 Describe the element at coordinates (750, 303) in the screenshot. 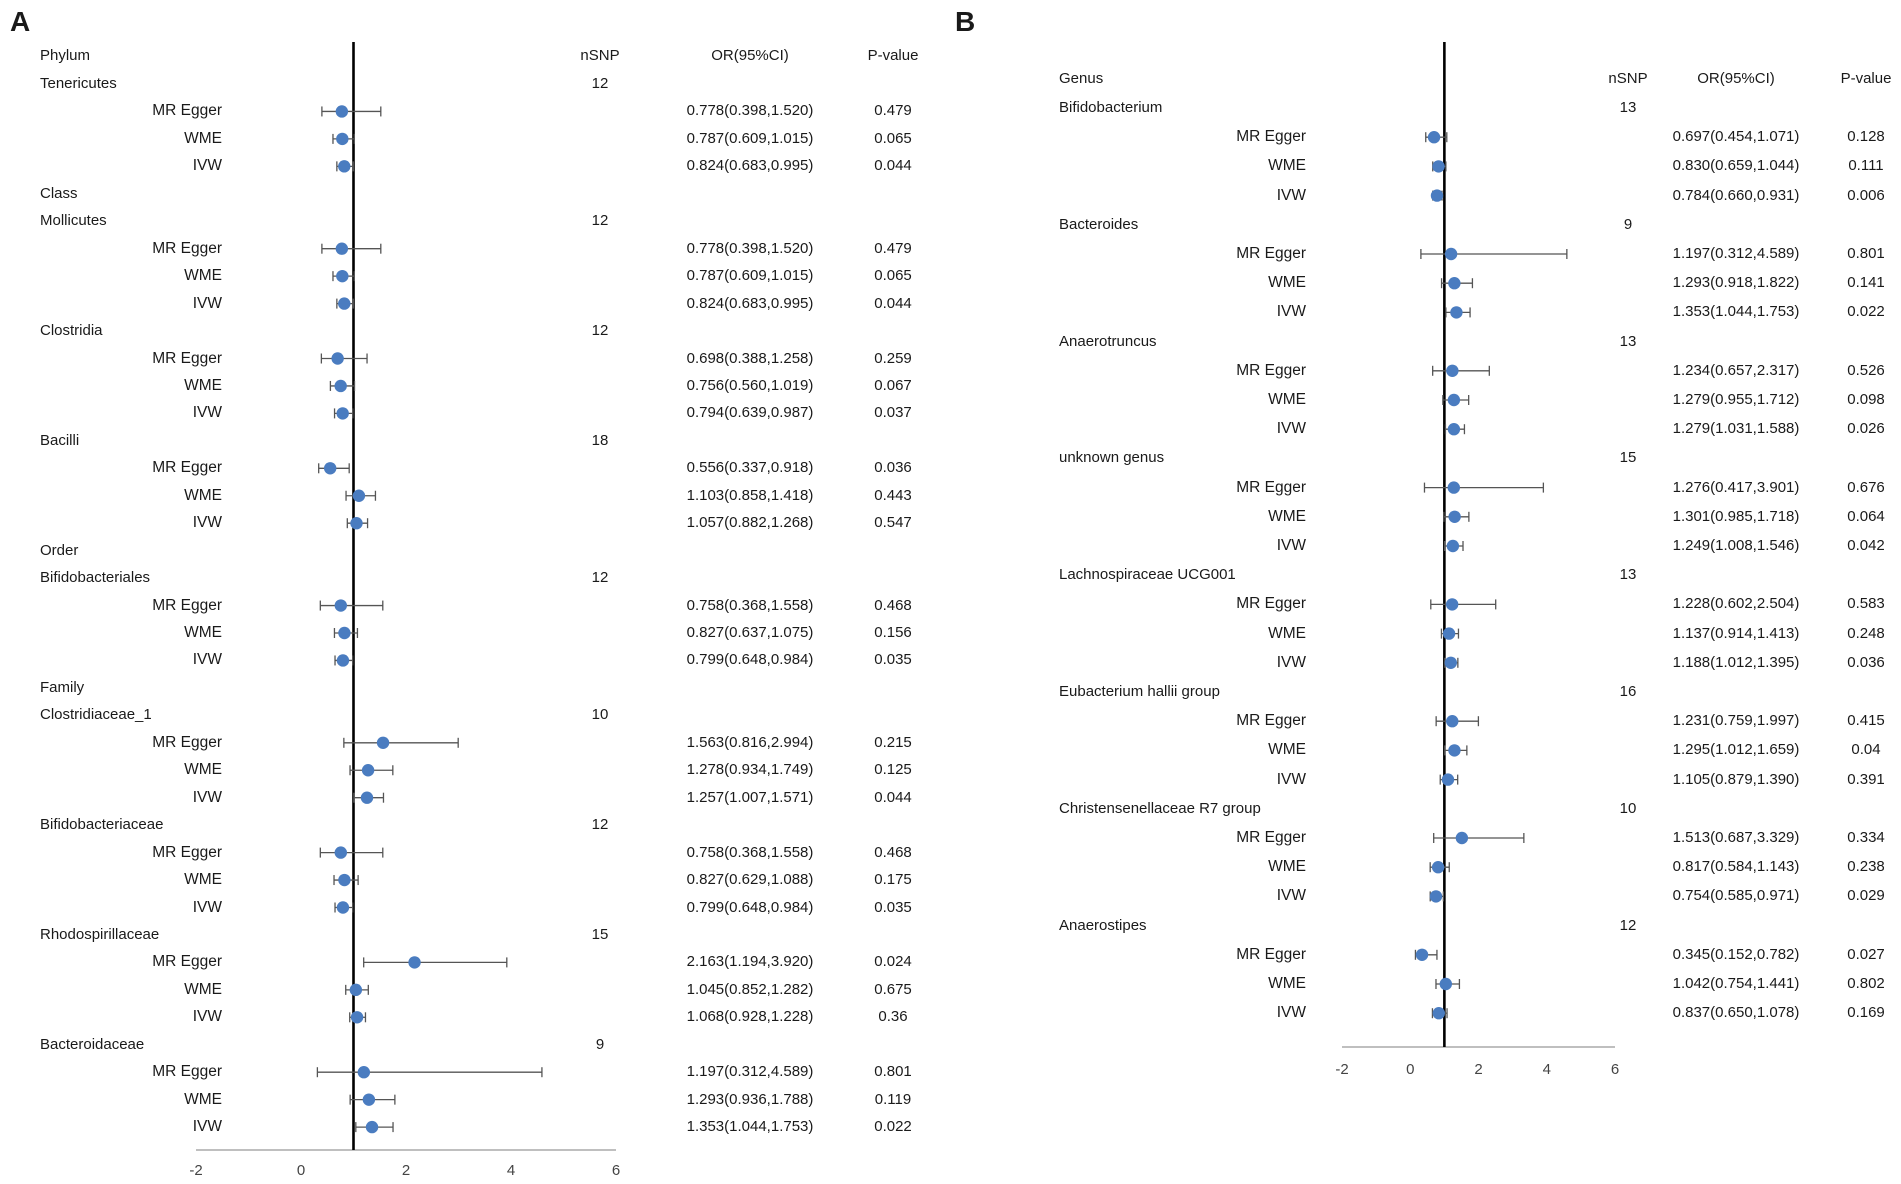

I see `or-ci-value: 0.824(0.683,0.995)` at that location.